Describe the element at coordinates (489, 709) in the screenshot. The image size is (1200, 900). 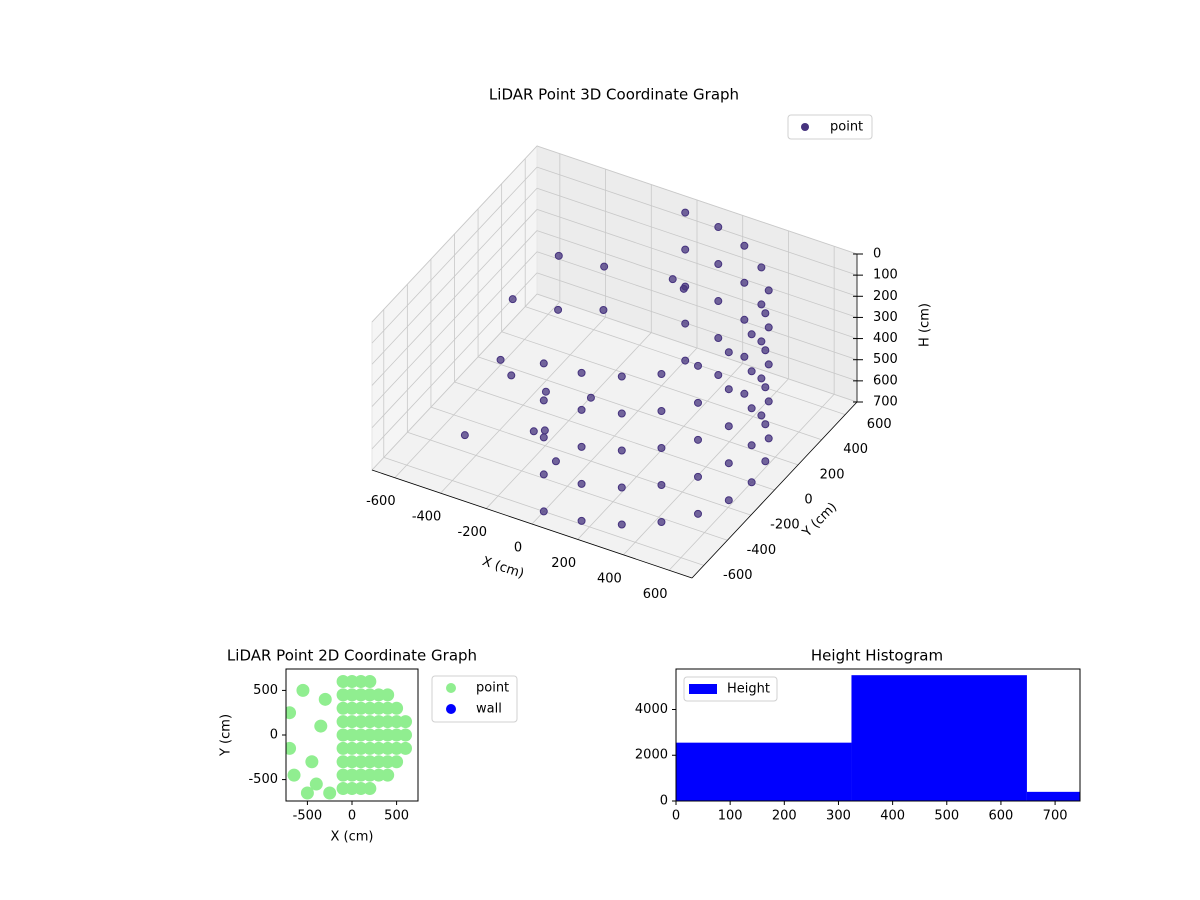
I see `legend-label: wall` at that location.